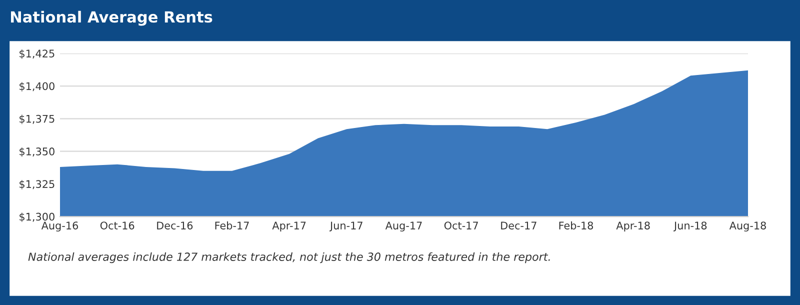  Describe the element at coordinates (37, 87) in the screenshot. I see `y-tick-label: $1,400` at that location.